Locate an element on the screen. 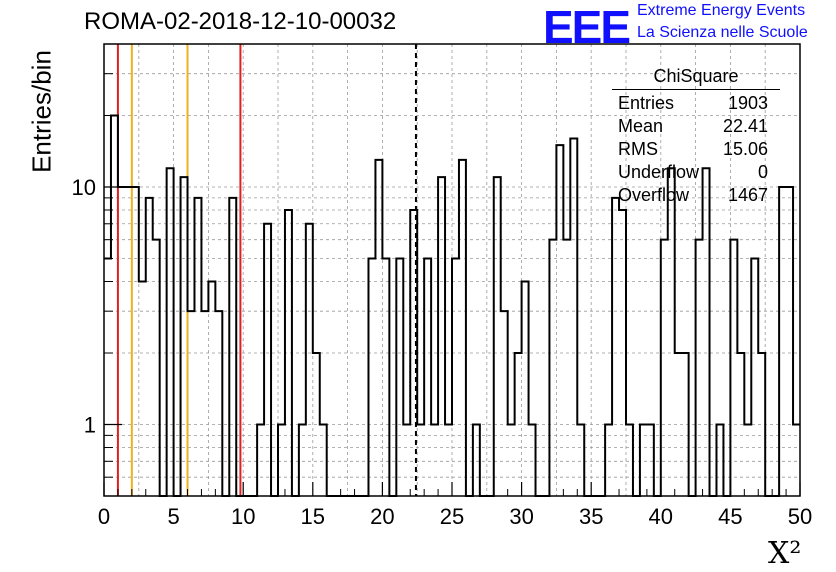 The image size is (836, 572). stats-row-overflow: Overflow 1467 is located at coordinates (696, 195).